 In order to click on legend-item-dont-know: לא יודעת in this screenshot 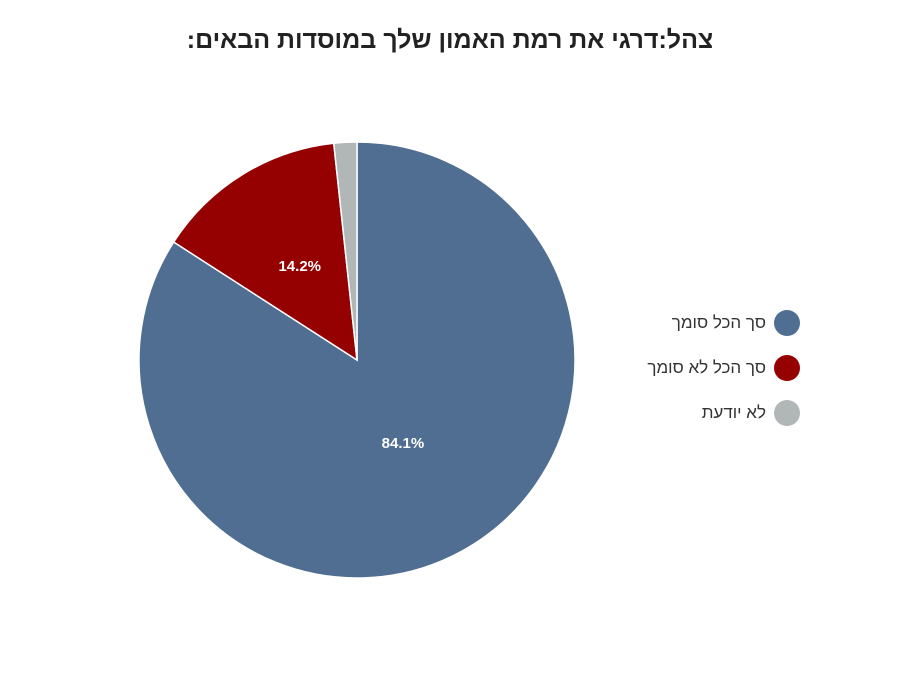, I will do `click(690, 412)`.